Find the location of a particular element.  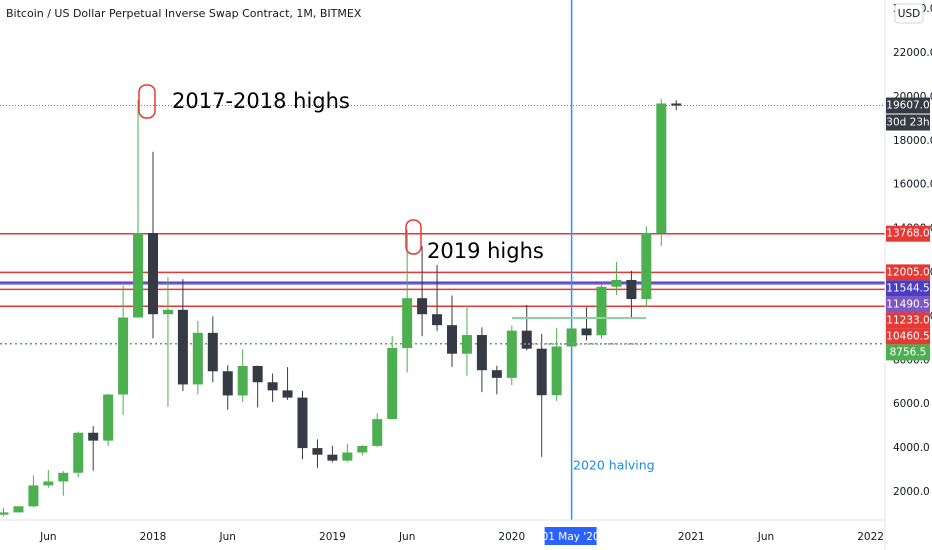

x-tick-label: 2020 is located at coordinates (511, 537).